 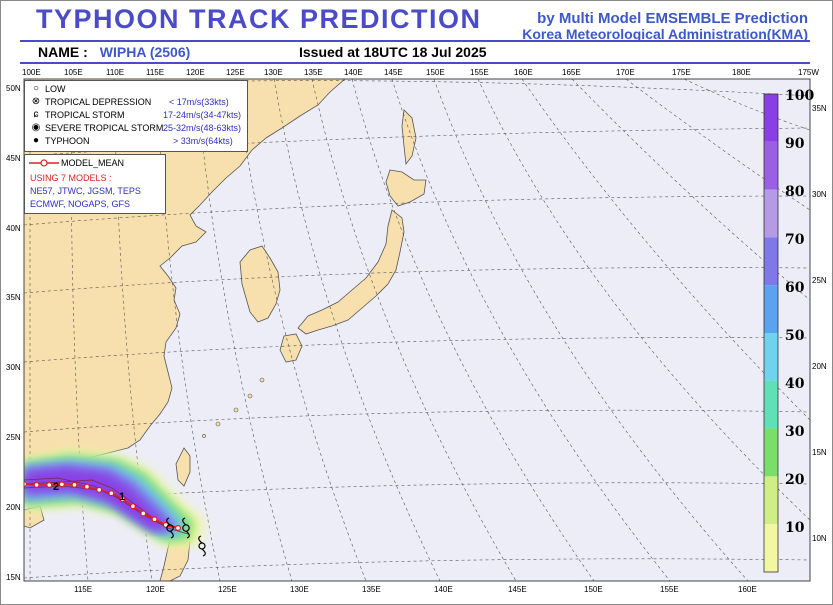 I want to click on legend-label-low: LOW, so click(x=55, y=89).